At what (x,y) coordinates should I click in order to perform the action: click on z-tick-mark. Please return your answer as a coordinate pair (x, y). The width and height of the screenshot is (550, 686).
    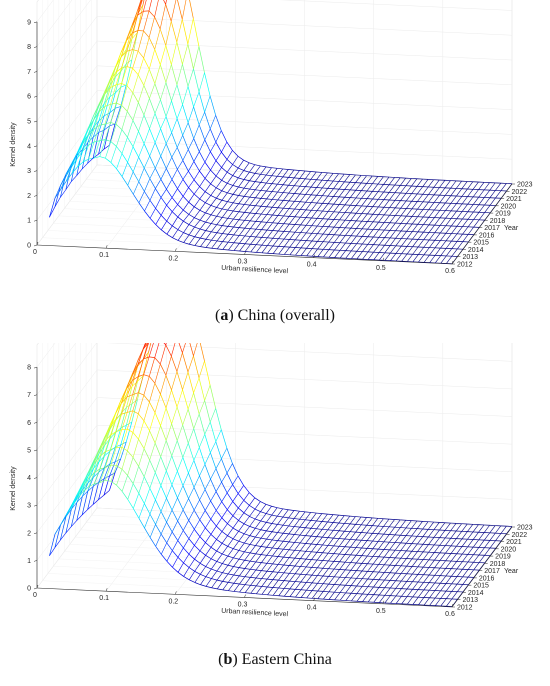
    Looking at the image, I should click on (35, 505).